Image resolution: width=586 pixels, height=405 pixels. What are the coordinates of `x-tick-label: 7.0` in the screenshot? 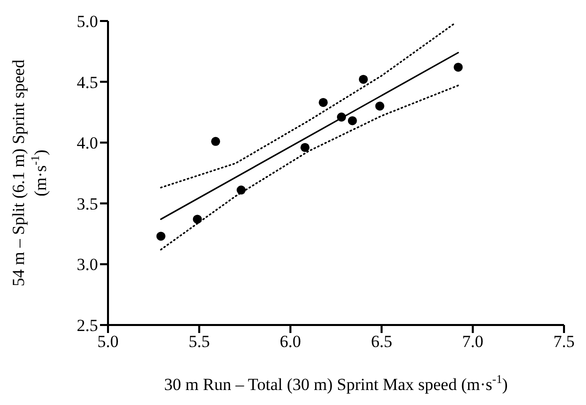 It's located at (473, 342).